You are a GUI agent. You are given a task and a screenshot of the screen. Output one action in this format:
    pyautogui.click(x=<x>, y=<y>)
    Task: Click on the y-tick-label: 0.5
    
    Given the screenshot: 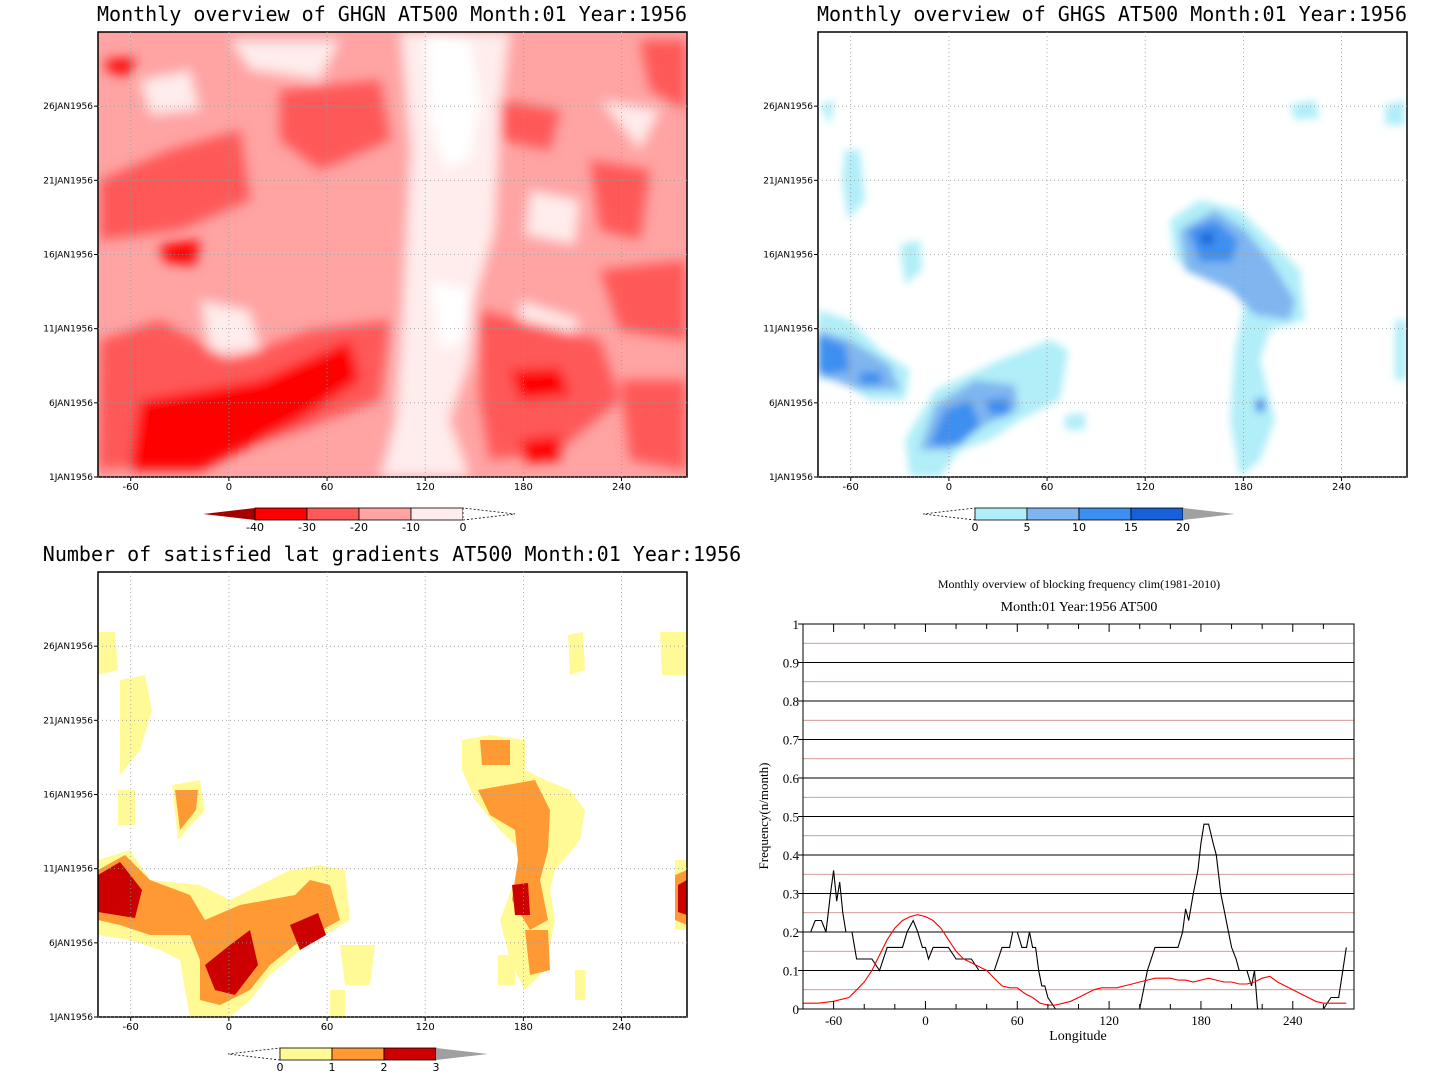 What is the action you would take?
    pyautogui.click(x=791, y=817)
    